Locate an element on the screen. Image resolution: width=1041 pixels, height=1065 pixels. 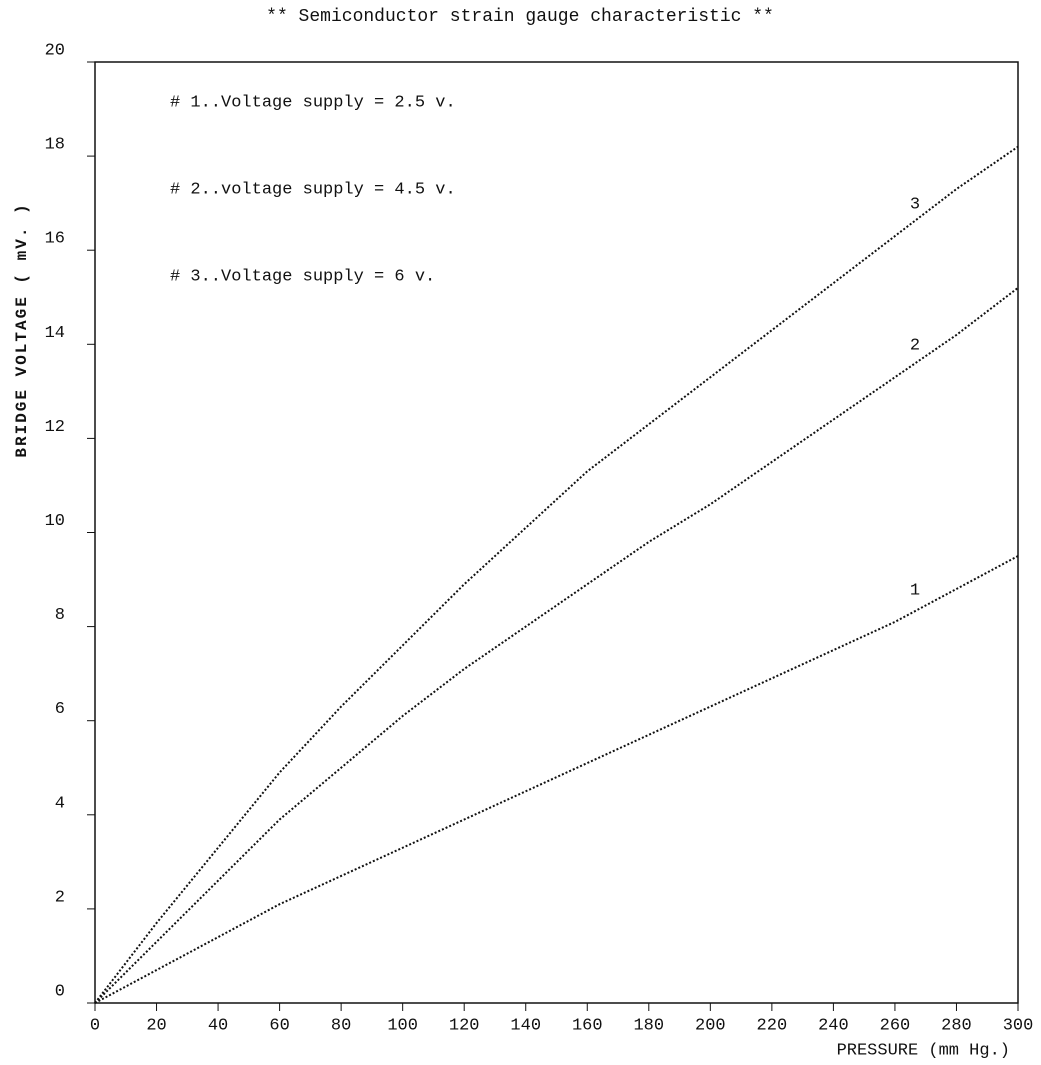
y-tick-label: 8 is located at coordinates (60, 615).